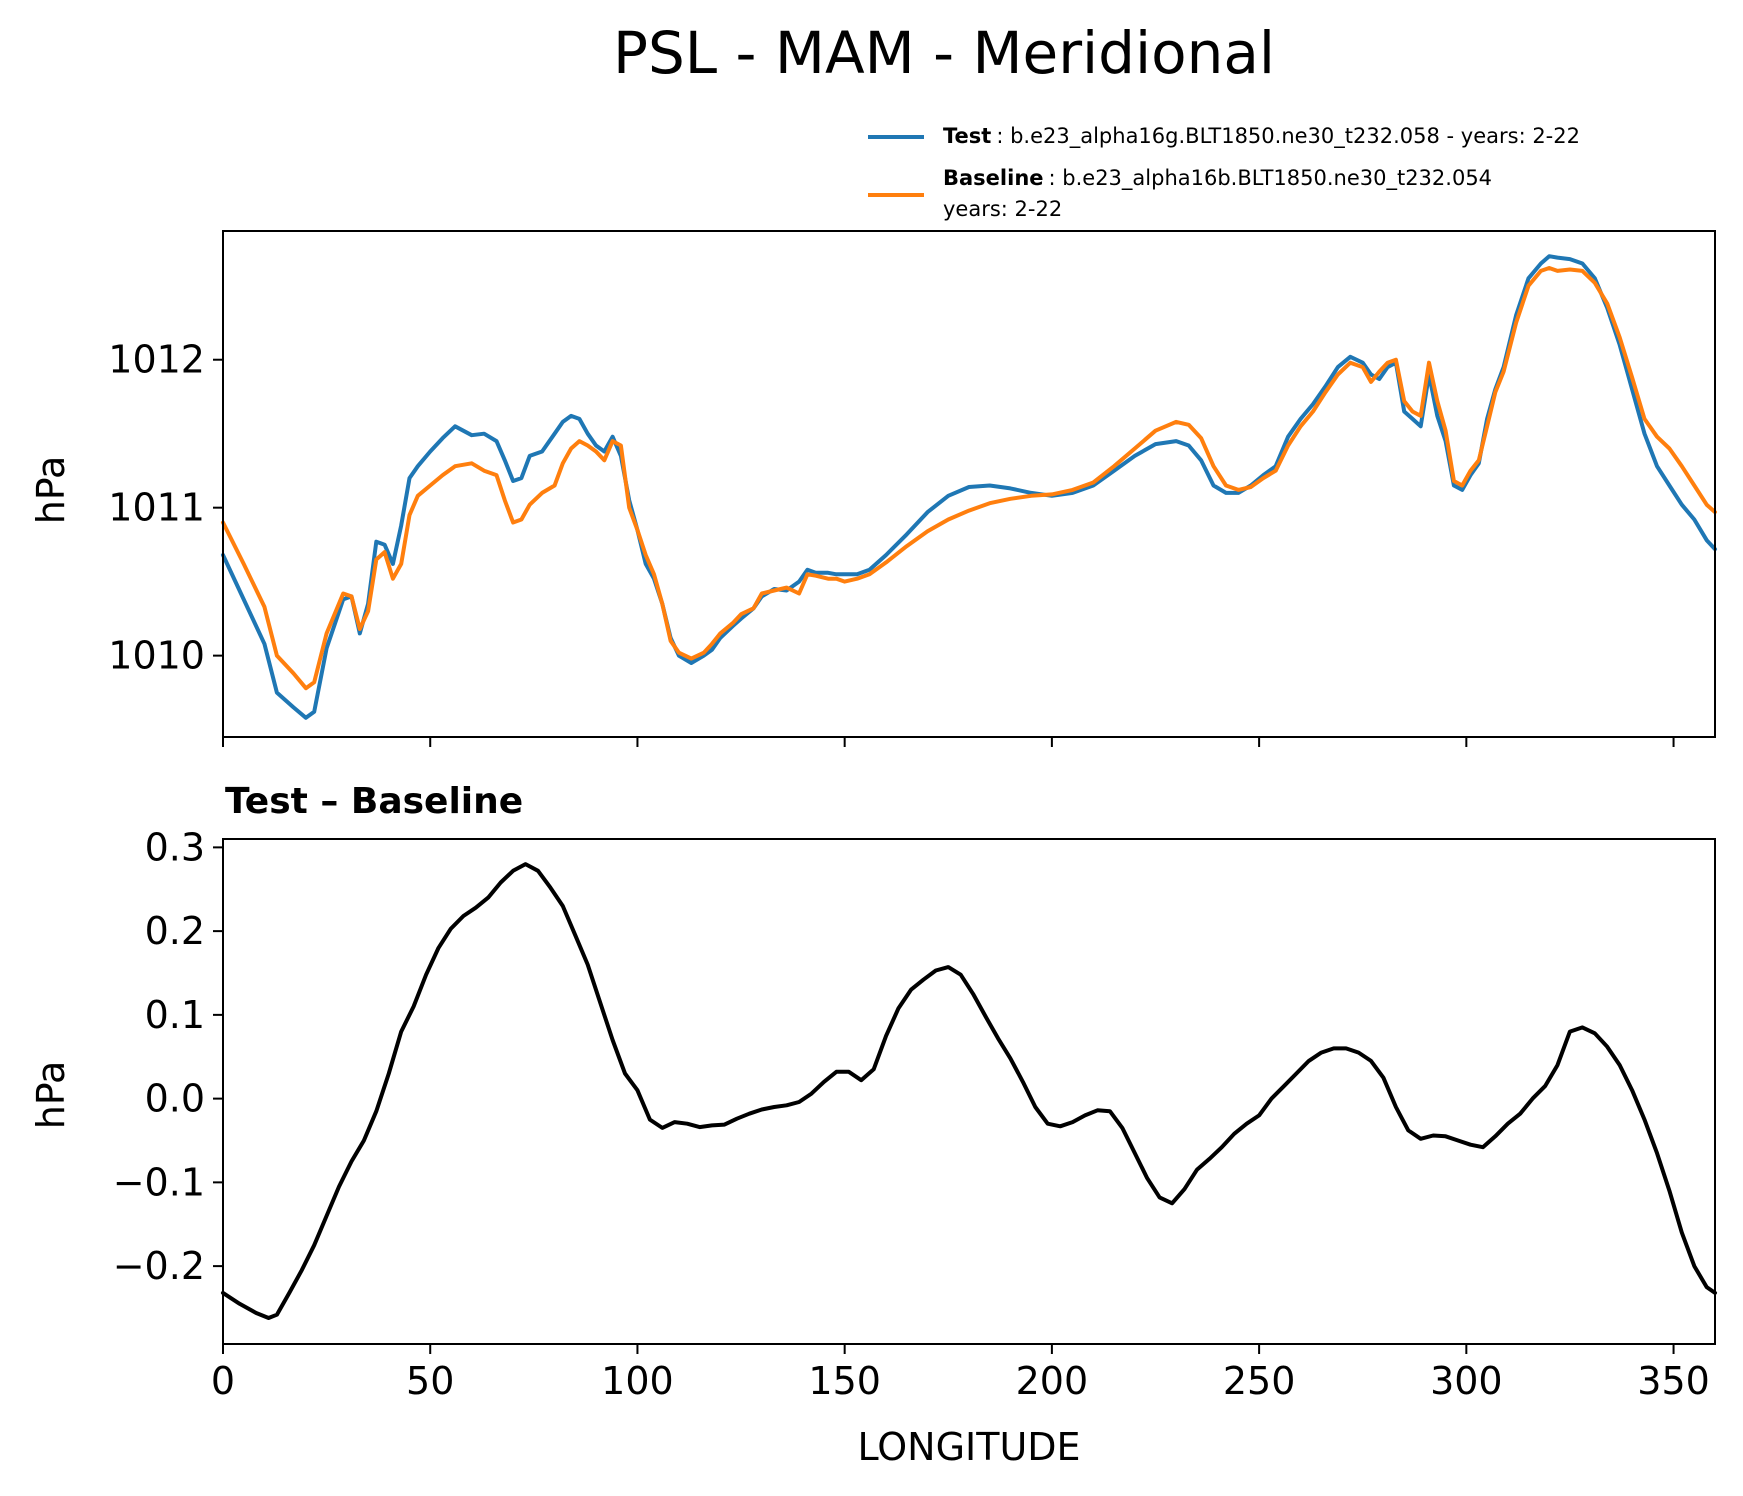 The image size is (1743, 1496). Describe the element at coordinates (968, 1447) in the screenshot. I see `x-axis-label: LONGITUDE` at that location.